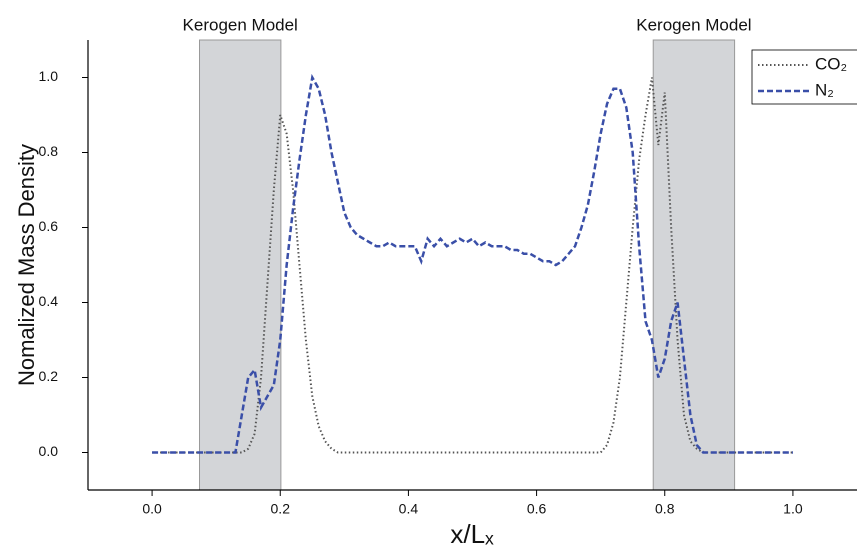 The image size is (857, 556). I want to click on y-tick-label: 0.0, so click(49, 451).